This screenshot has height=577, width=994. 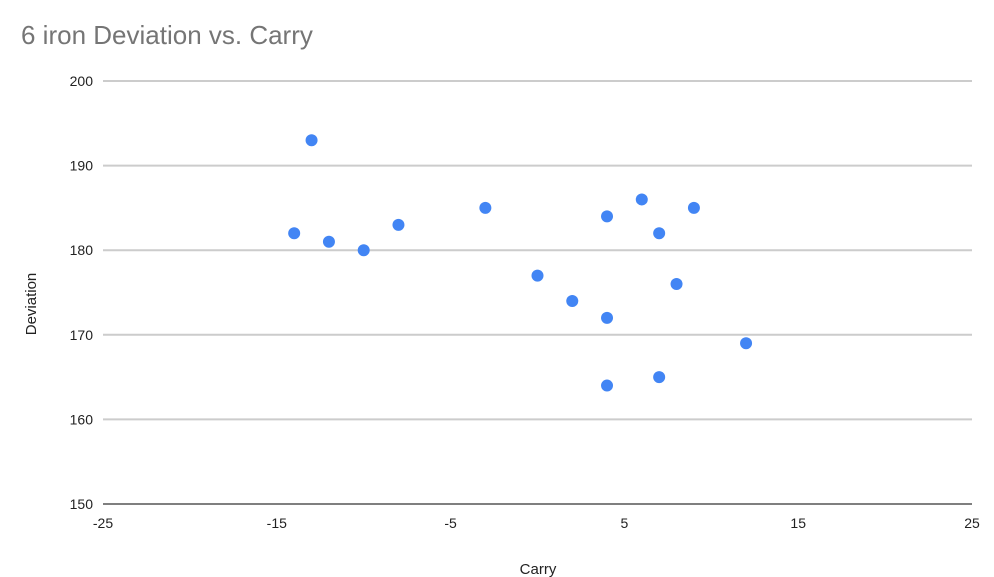 I want to click on y-tick-label: 160, so click(x=82, y=419).